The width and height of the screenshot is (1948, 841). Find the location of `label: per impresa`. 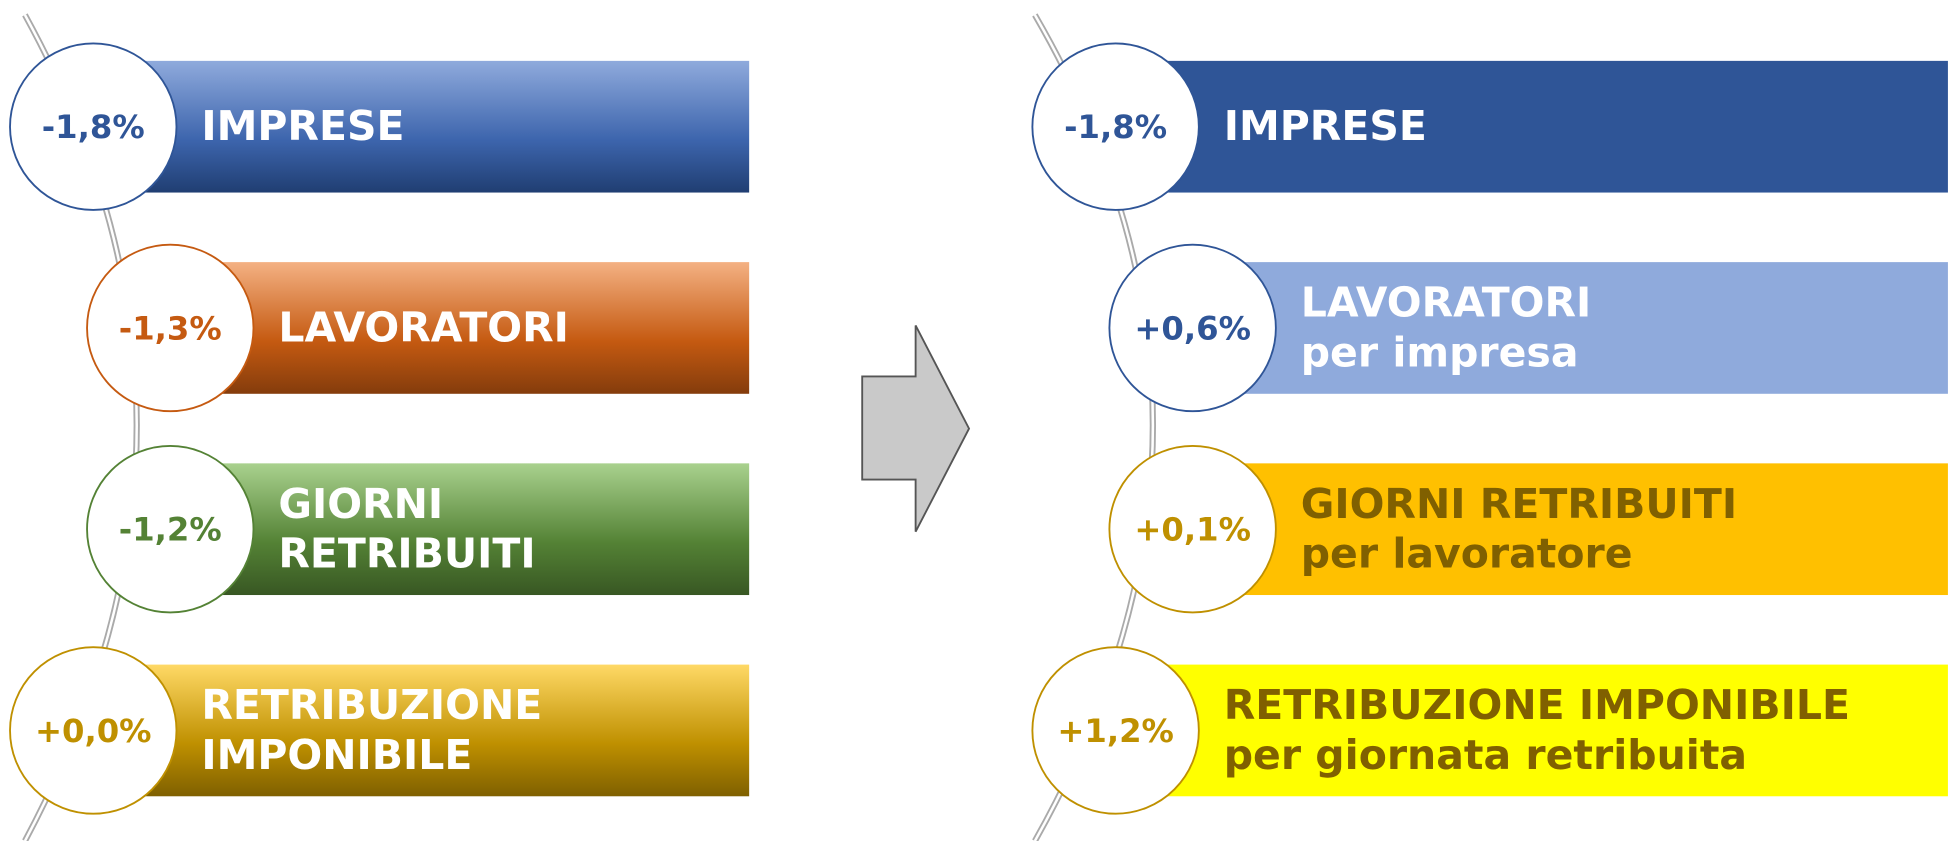

label: per impresa is located at coordinates (1440, 352).